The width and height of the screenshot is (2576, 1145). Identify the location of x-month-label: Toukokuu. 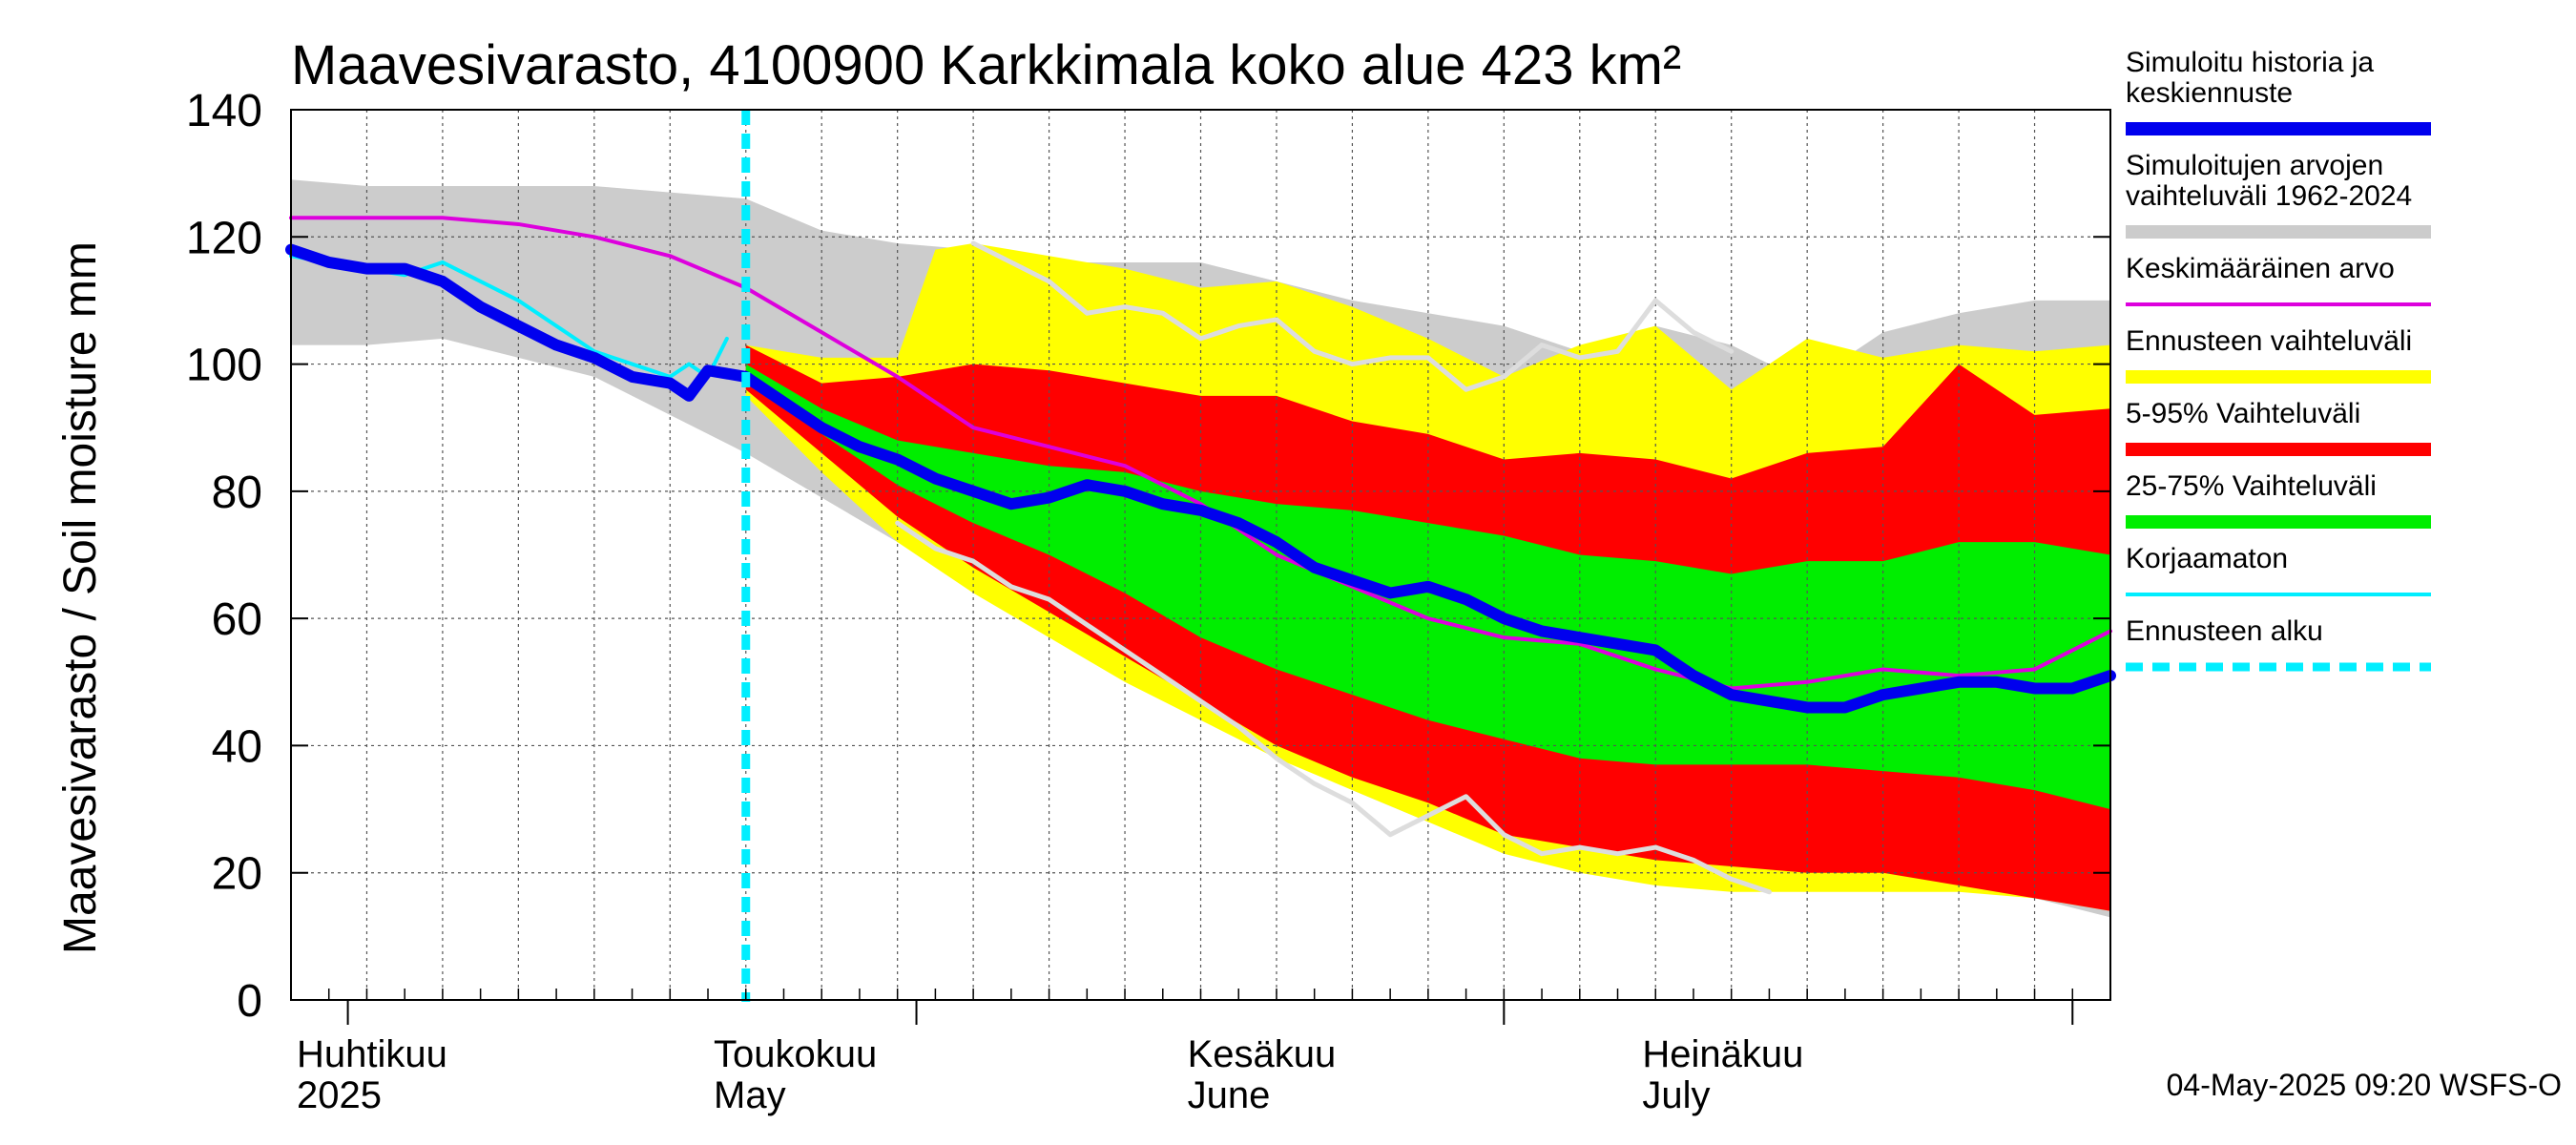
(795, 1054).